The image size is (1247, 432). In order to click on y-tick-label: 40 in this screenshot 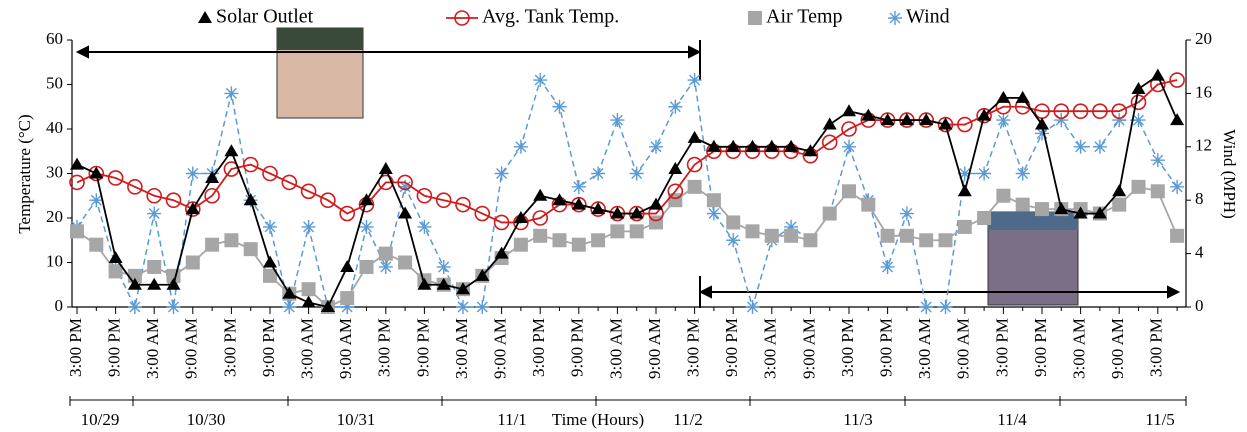, I will do `click(54, 127)`.